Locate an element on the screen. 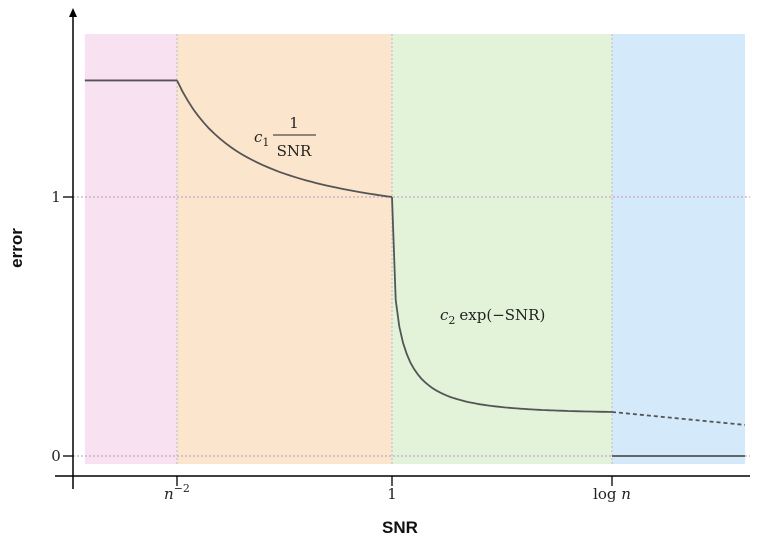 This screenshot has width=757, height=546. annotation-exp: c2 exp(−SNR) is located at coordinates (492, 316).